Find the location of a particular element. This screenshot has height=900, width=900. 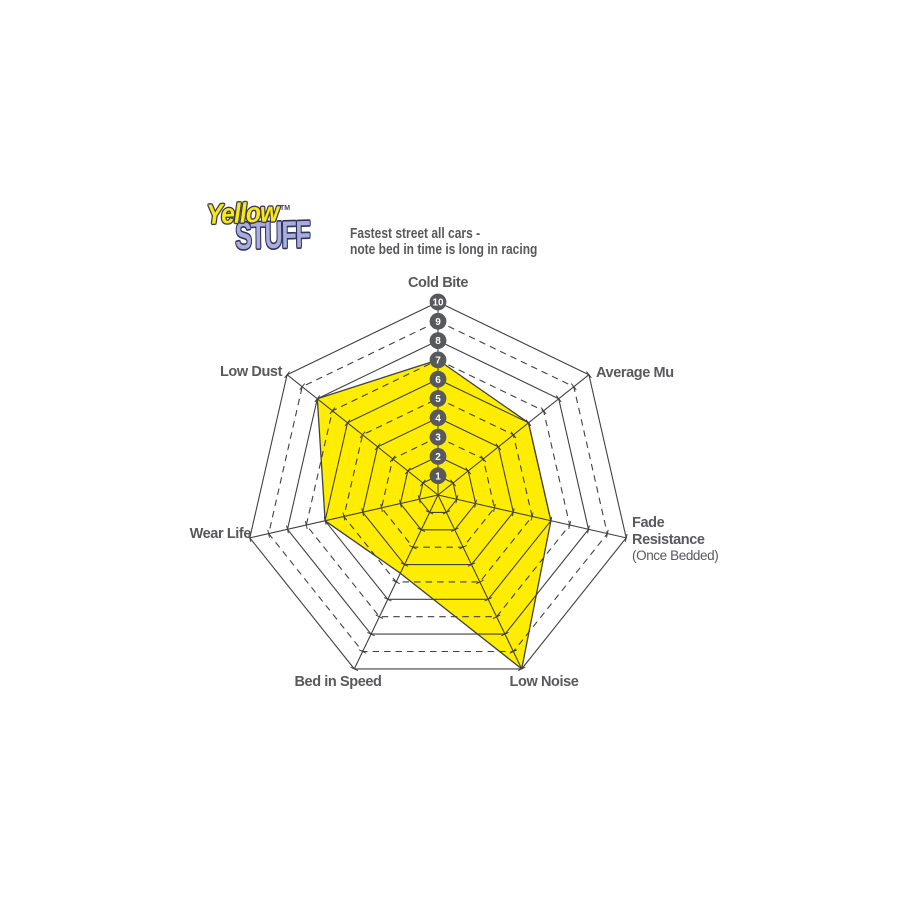

scale-marker-label-10: 10 is located at coordinates (438, 303).